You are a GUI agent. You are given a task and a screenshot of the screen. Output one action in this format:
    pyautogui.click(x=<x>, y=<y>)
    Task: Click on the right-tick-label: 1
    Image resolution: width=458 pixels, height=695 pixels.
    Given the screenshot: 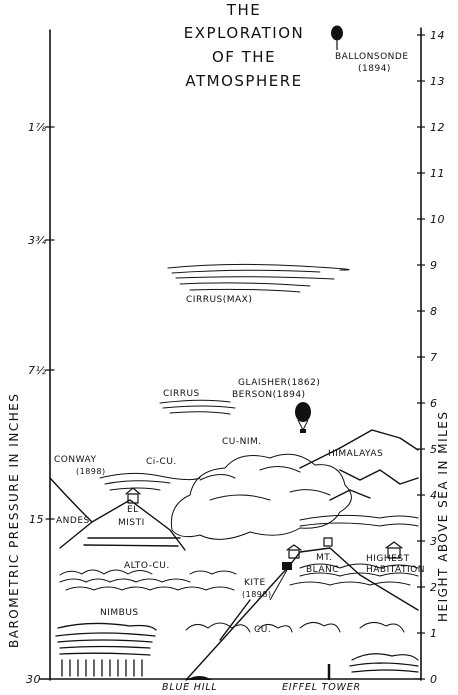 What is the action you would take?
    pyautogui.click(x=434, y=633)
    